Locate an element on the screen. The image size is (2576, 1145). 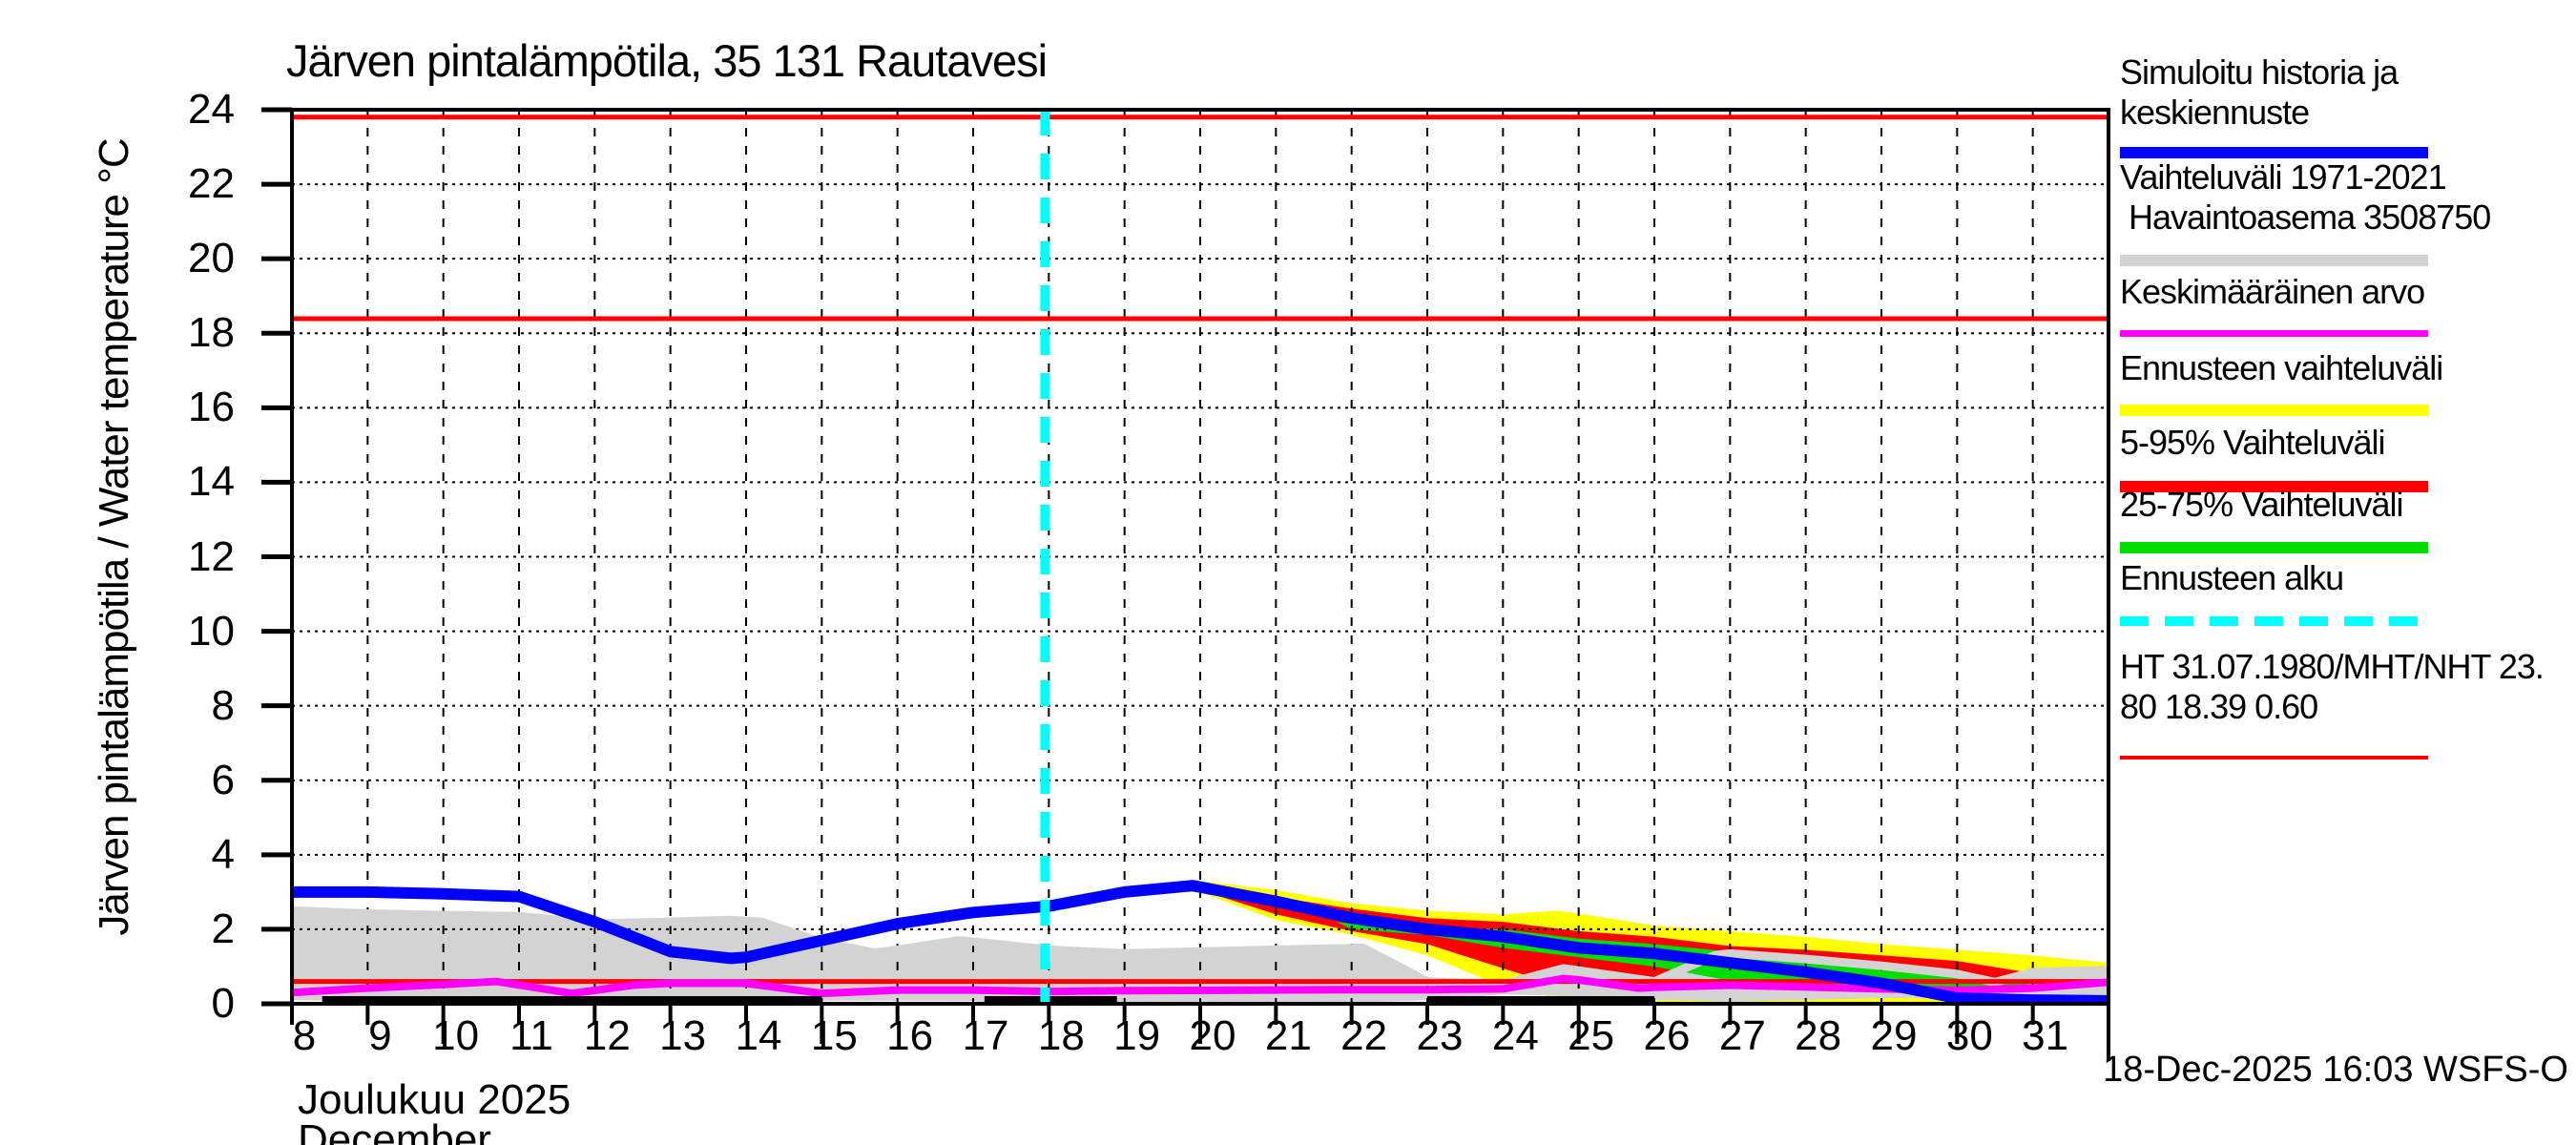
x-tick-label: 16 is located at coordinates (910, 1035).